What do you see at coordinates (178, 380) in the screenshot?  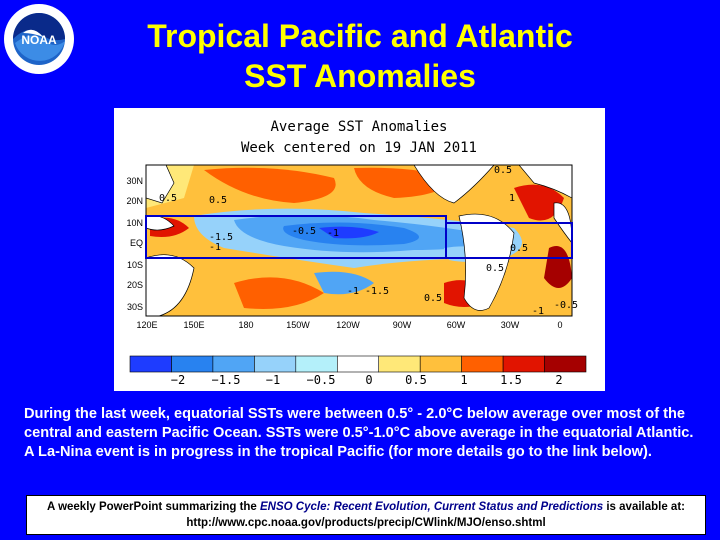 I see `colorbar-label: −2` at bounding box center [178, 380].